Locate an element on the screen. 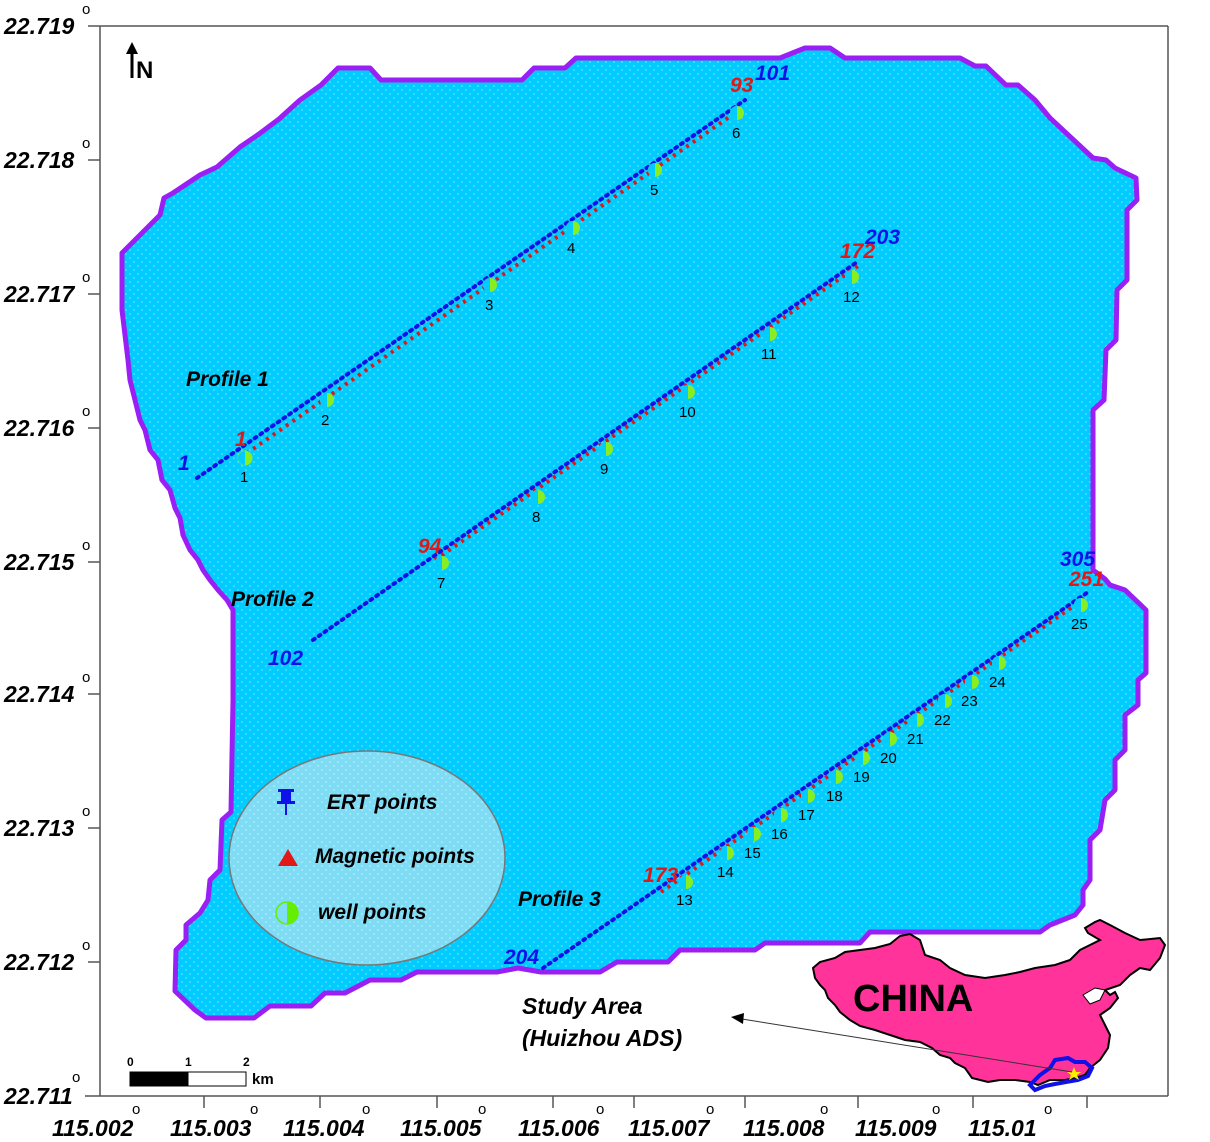 Image resolution: width=1210 pixels, height=1142 pixels. well-label: 15 is located at coordinates (752, 853).